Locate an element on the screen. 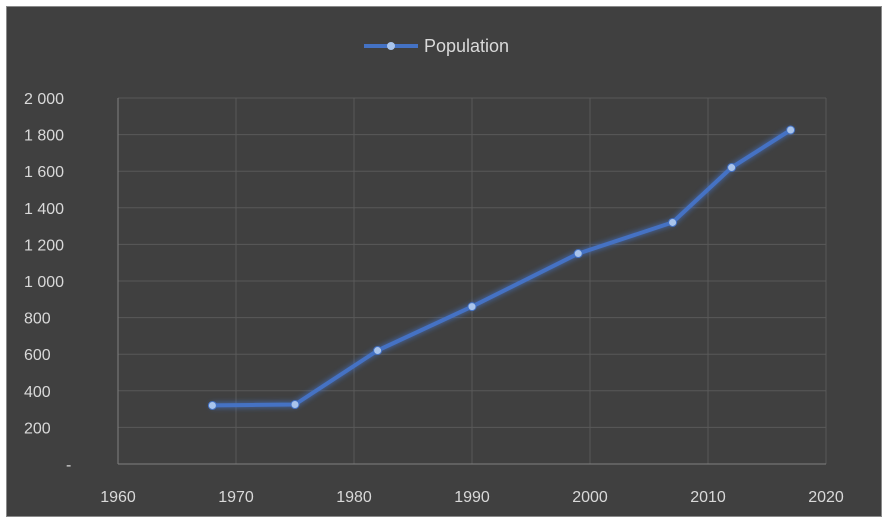 The width and height of the screenshot is (886, 519). y-tick-label: 400 is located at coordinates (37, 392).